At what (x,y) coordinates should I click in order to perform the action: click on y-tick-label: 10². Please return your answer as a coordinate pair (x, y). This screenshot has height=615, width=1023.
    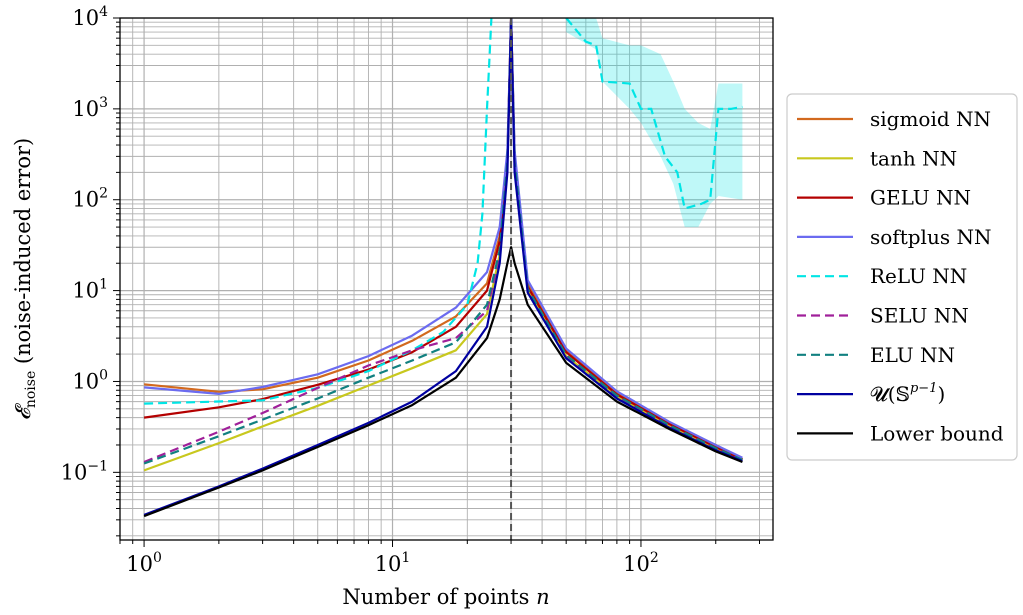
    Looking at the image, I should click on (90, 199).